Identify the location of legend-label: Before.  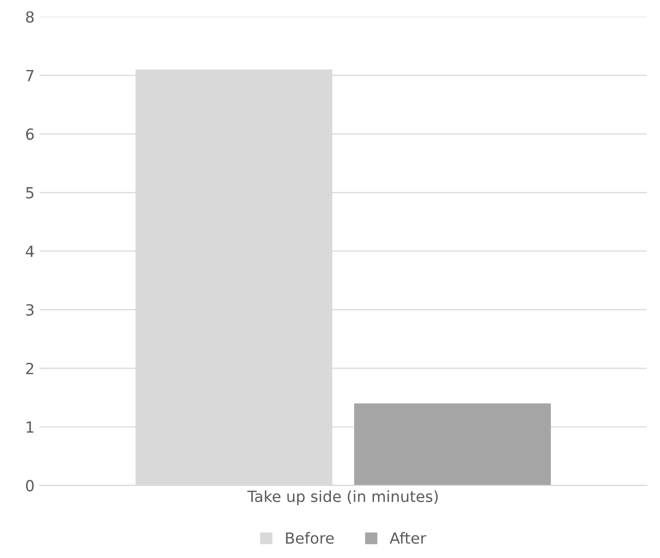
(310, 538).